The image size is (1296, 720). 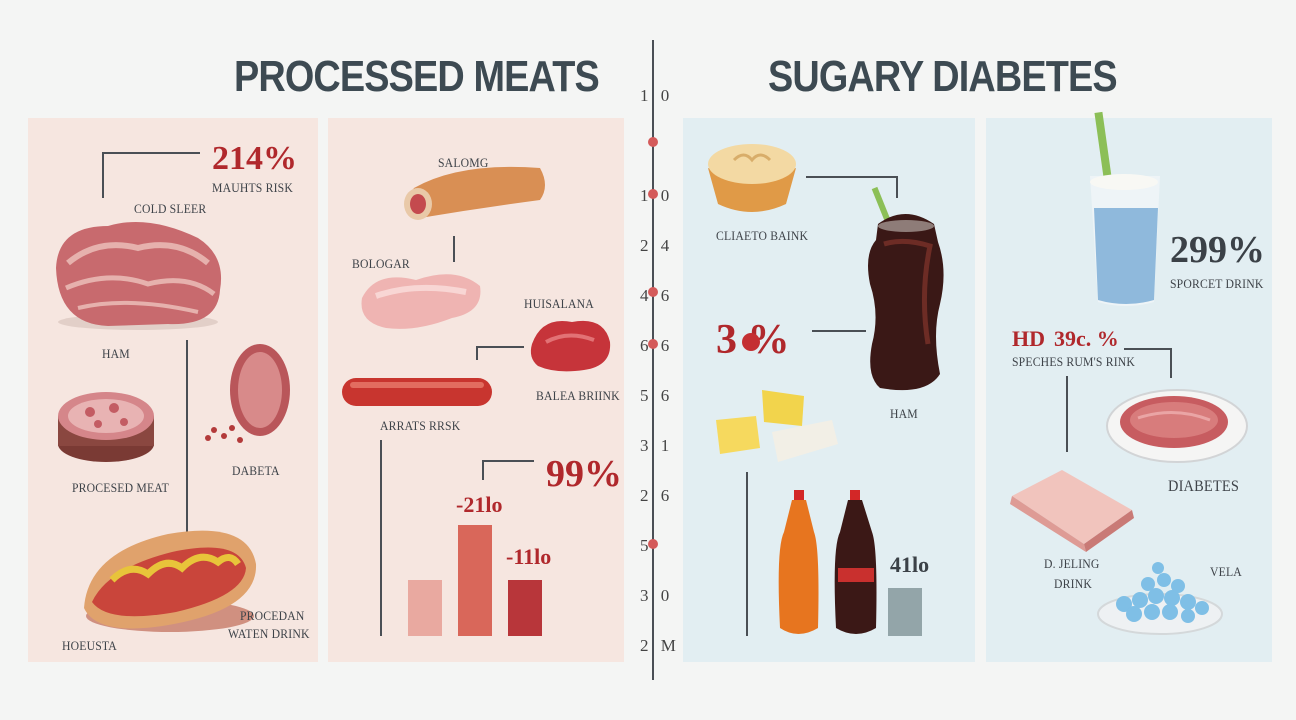 I want to click on milk-glass-icon, so click(x=1125, y=208).